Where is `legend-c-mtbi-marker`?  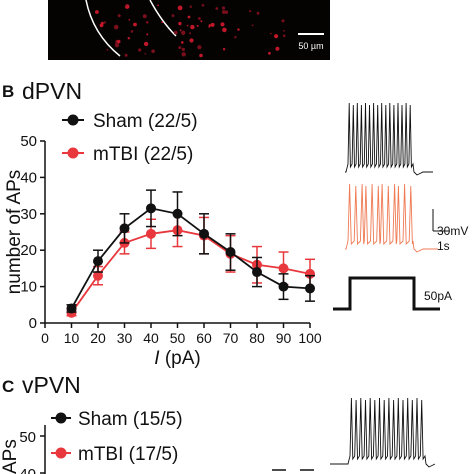 legend-c-mtbi-marker is located at coordinates (61, 453).